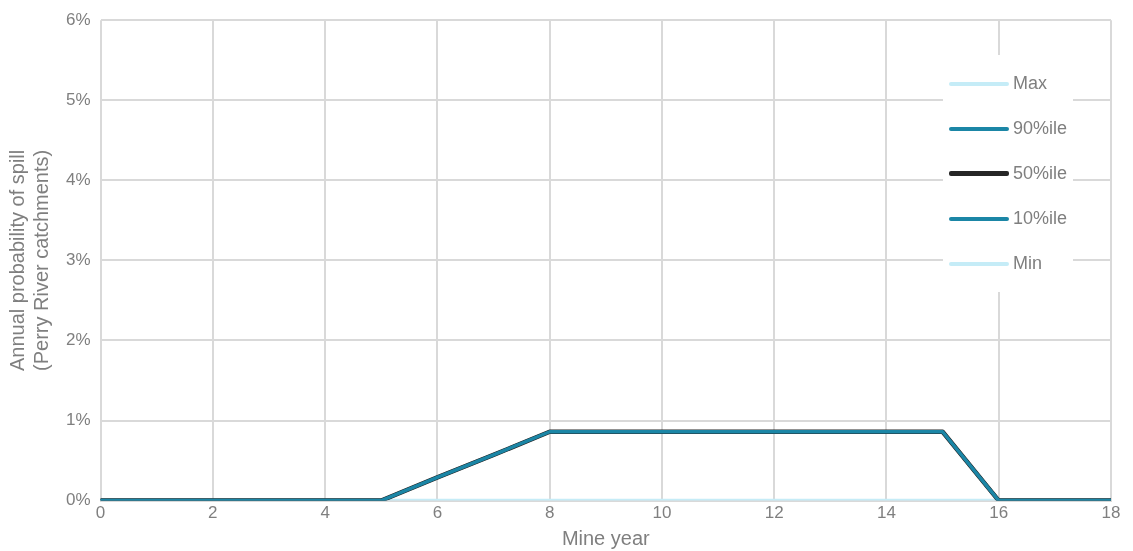 The width and height of the screenshot is (1133, 551). Describe the element at coordinates (78, 99) in the screenshot. I see `y-tick-label: 5%` at that location.